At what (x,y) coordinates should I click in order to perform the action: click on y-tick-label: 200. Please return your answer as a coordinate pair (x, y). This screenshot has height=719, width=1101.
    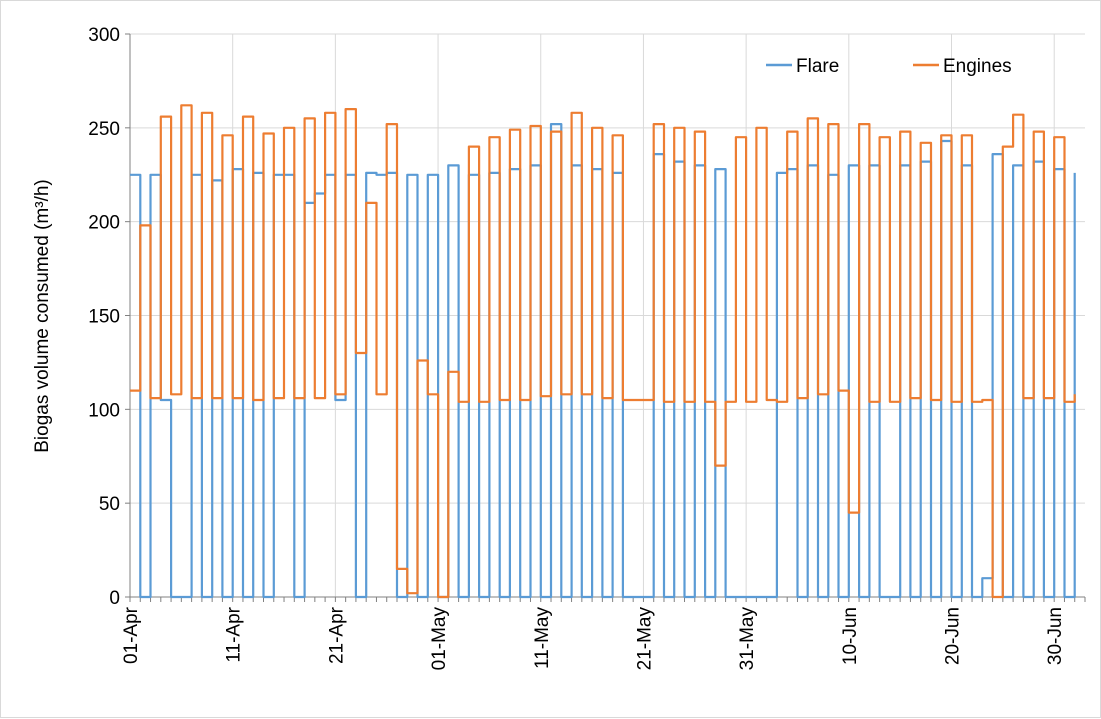
    Looking at the image, I should click on (104, 223).